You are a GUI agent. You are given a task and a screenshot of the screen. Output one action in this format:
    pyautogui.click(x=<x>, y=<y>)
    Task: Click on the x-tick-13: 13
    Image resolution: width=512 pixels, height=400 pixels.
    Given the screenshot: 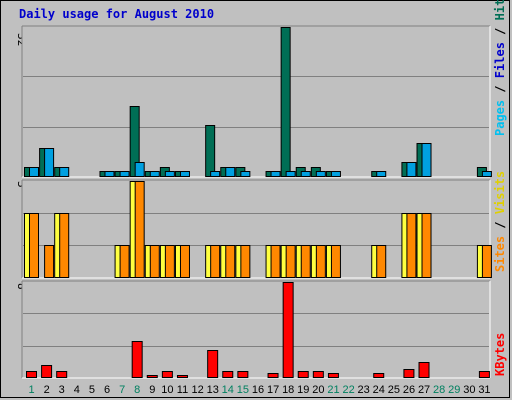 What is the action you would take?
    pyautogui.click(x=213, y=390)
    